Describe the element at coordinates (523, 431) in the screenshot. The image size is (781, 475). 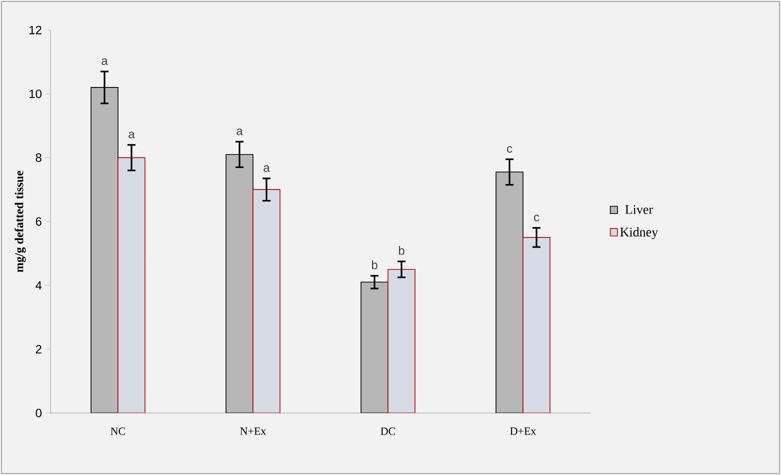
I see `x-tick-label: D+Ex` at that location.